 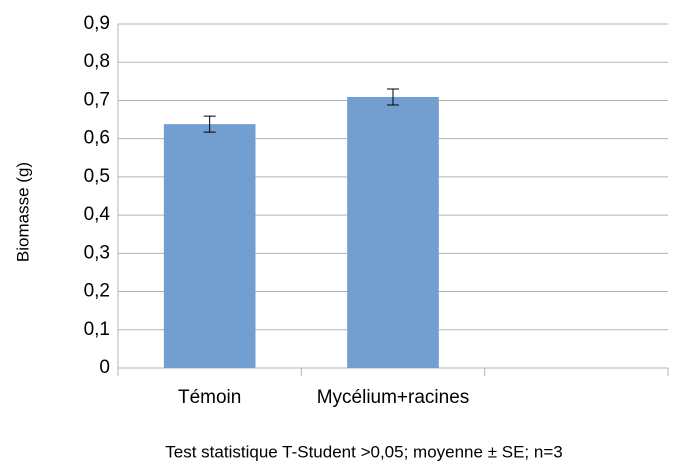 What do you see at coordinates (97, 329) in the screenshot?
I see `y-tick-label: 0,1` at bounding box center [97, 329].